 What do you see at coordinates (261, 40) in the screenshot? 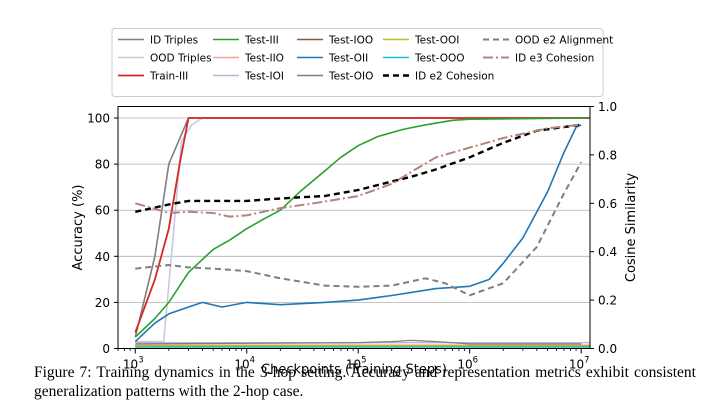
I see `legend-label-test-iii: Test-III` at bounding box center [261, 40].